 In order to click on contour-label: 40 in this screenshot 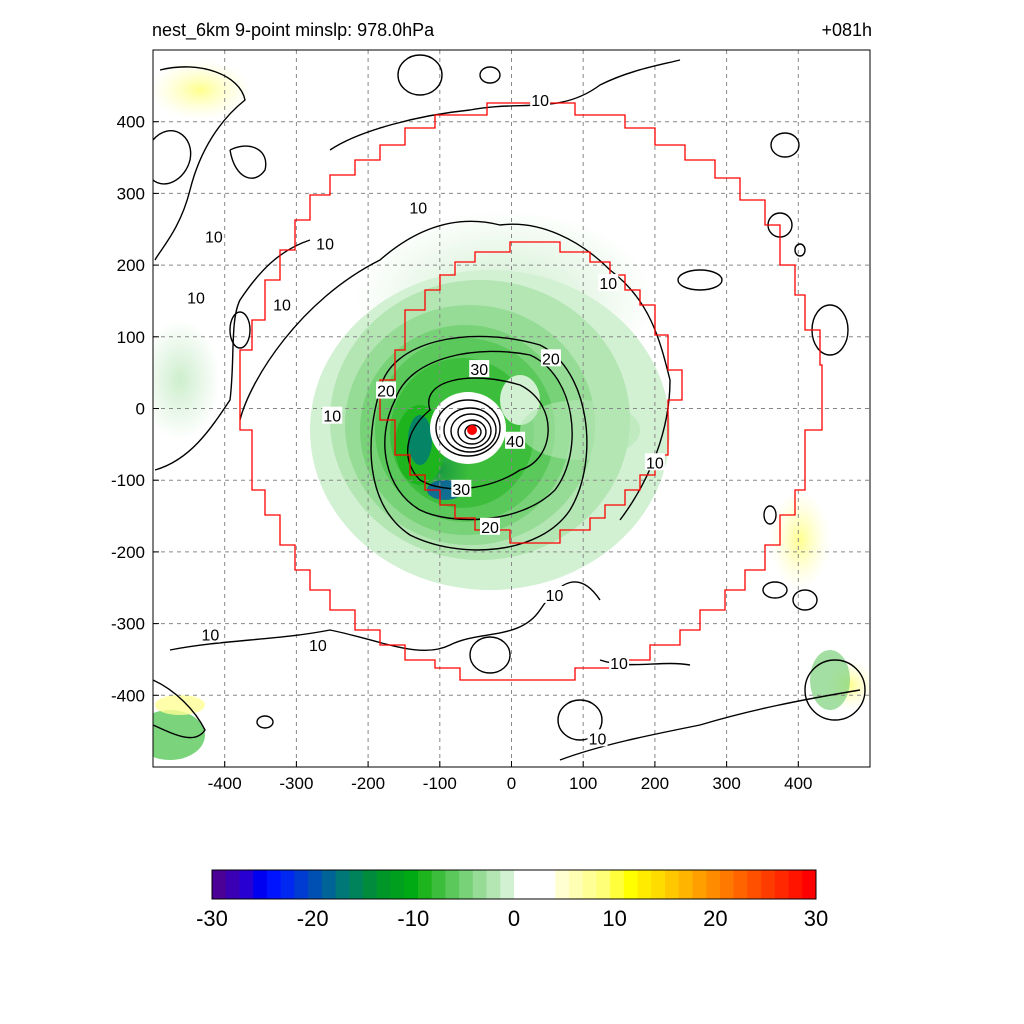, I will do `click(515, 442)`.